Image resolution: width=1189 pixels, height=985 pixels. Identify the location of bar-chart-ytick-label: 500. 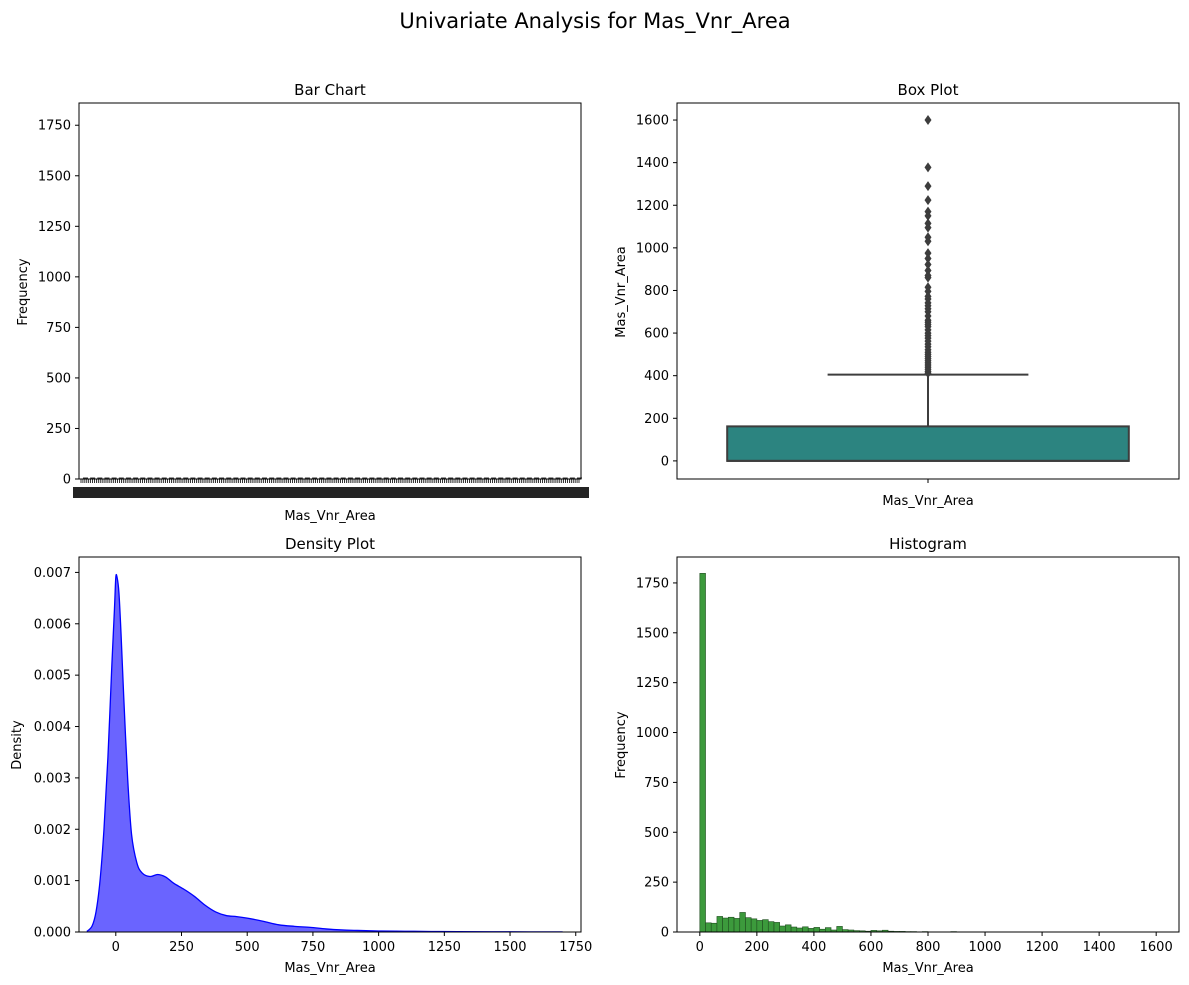
(58, 378).